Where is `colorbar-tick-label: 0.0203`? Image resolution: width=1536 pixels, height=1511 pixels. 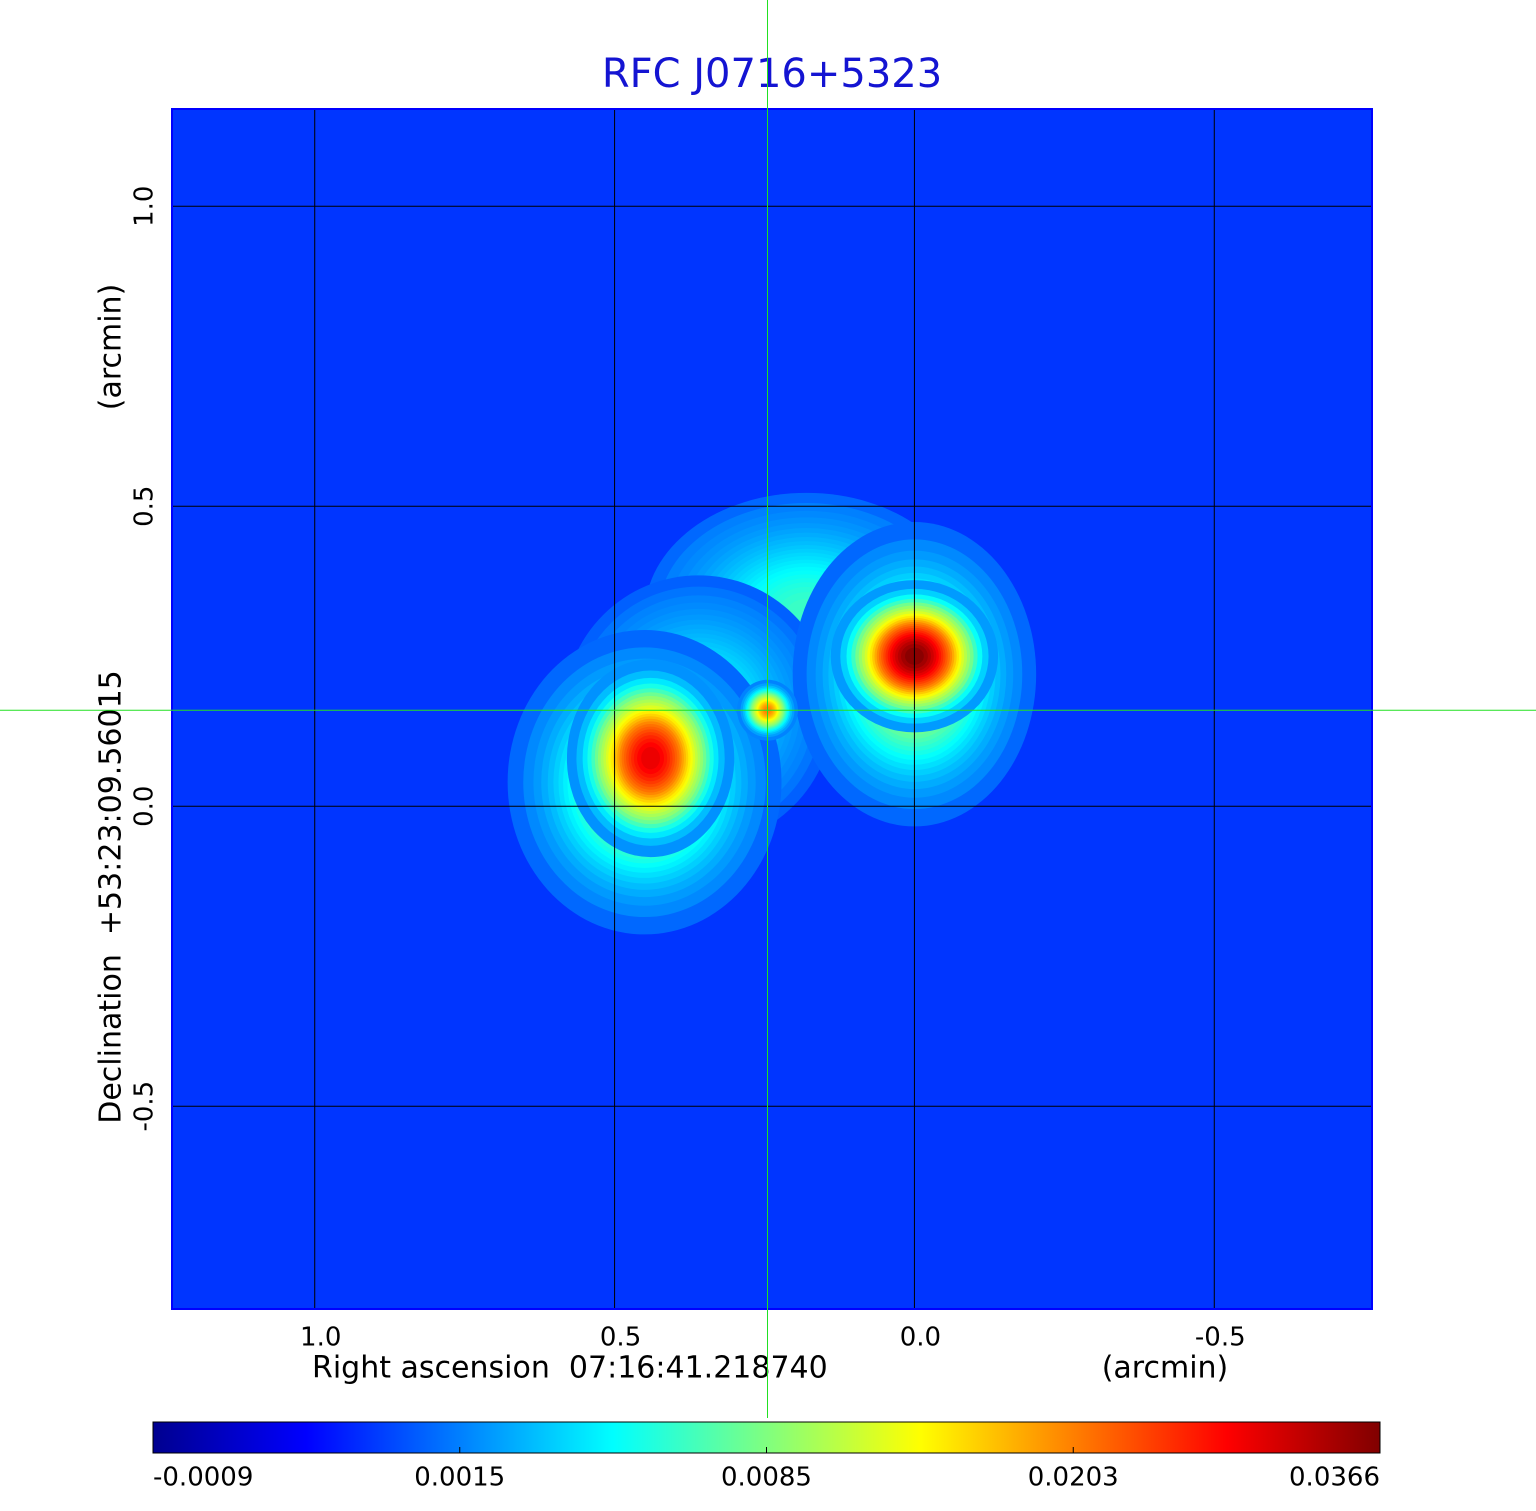 colorbar-tick-label: 0.0203 is located at coordinates (1073, 1478).